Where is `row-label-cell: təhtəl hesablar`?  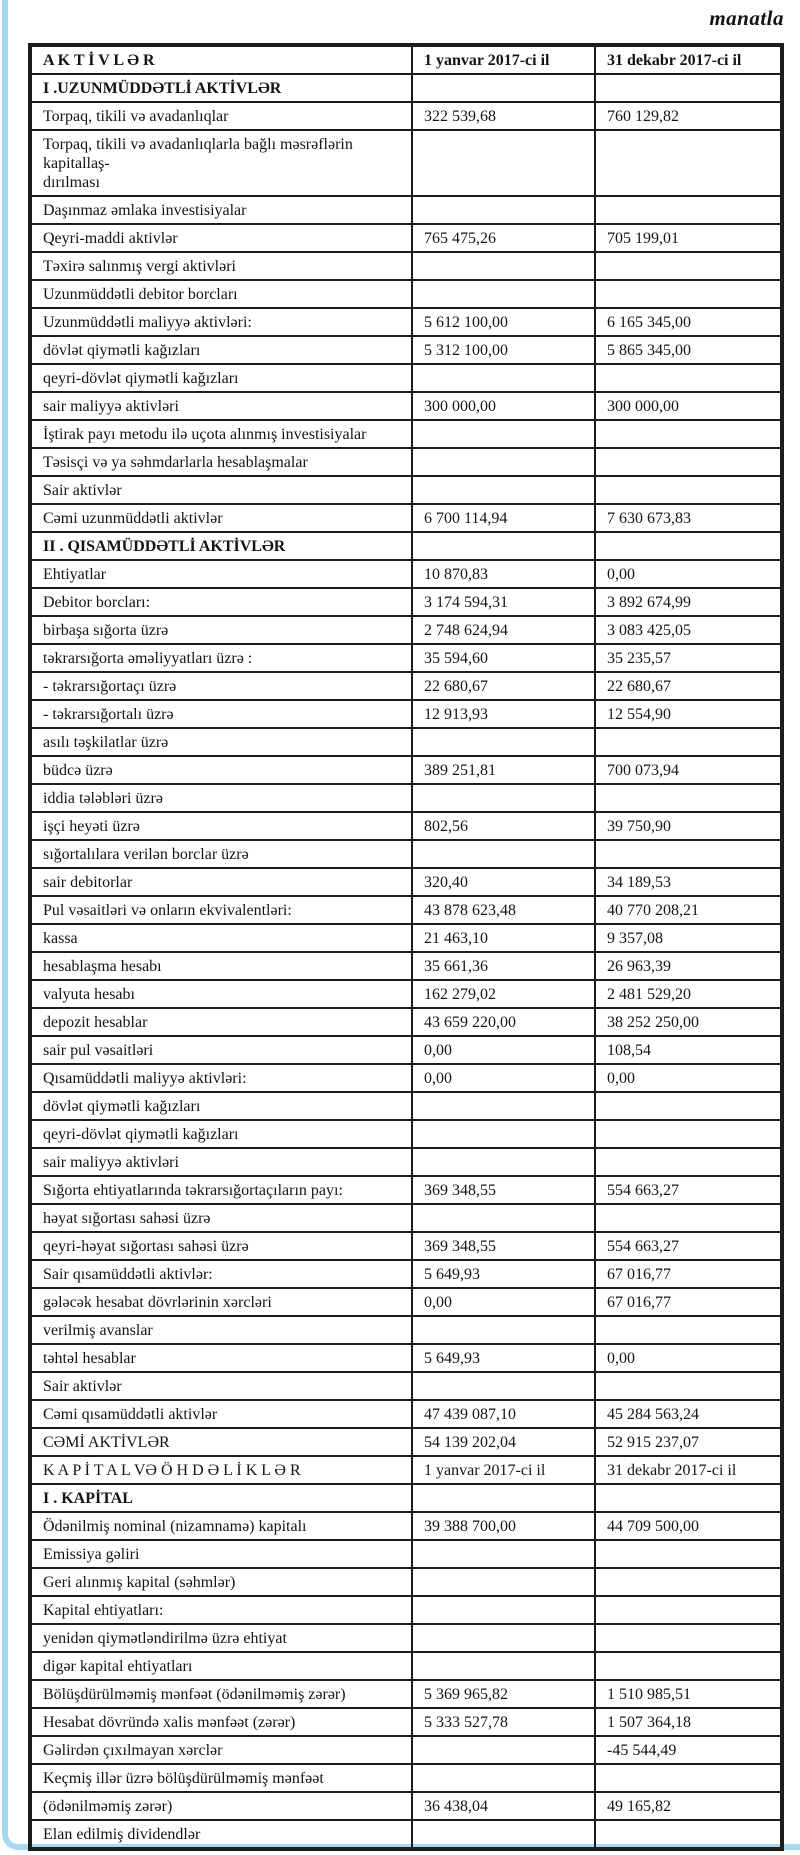 row-label-cell: təhtəl hesablar is located at coordinates (221, 1358).